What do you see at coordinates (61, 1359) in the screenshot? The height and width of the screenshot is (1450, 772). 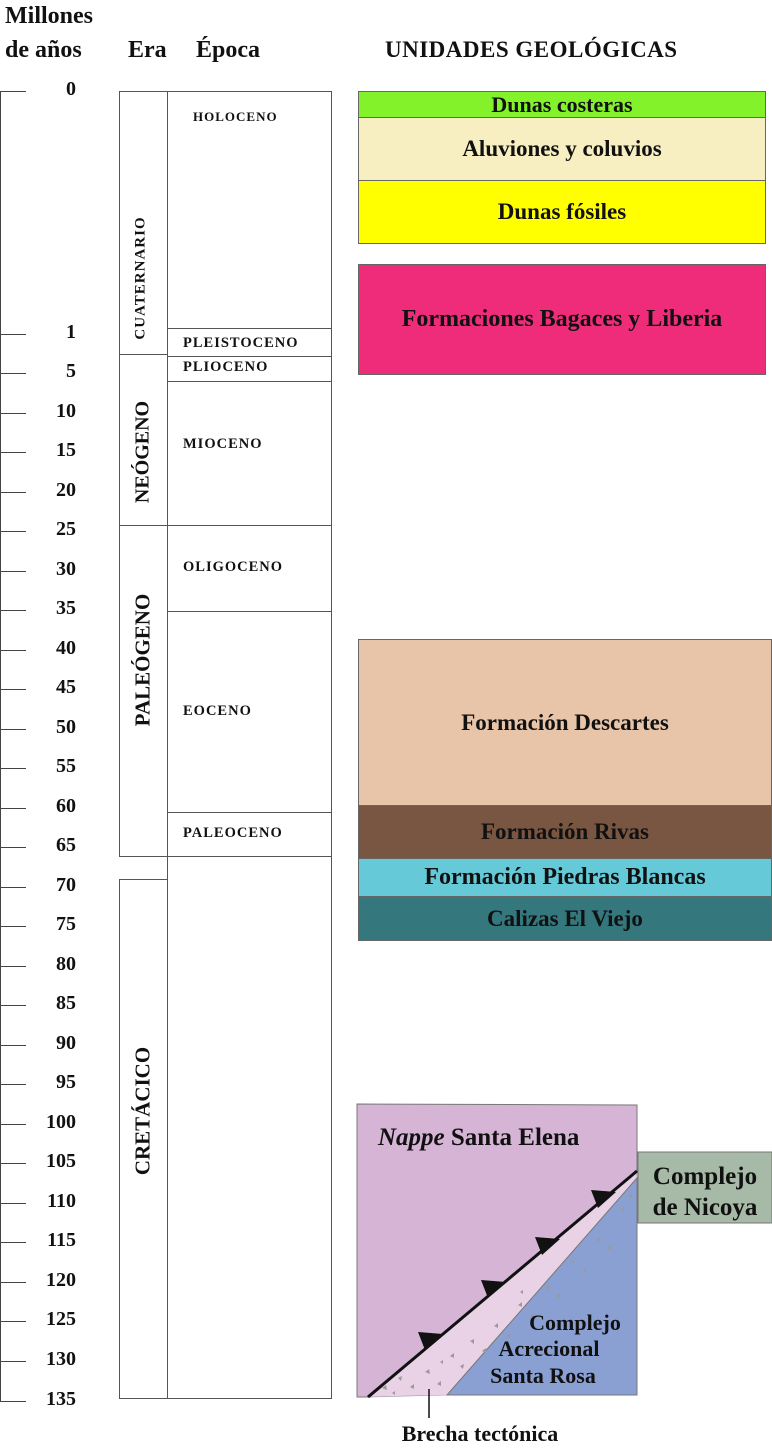 I see `tick-label-130: 130` at bounding box center [61, 1359].